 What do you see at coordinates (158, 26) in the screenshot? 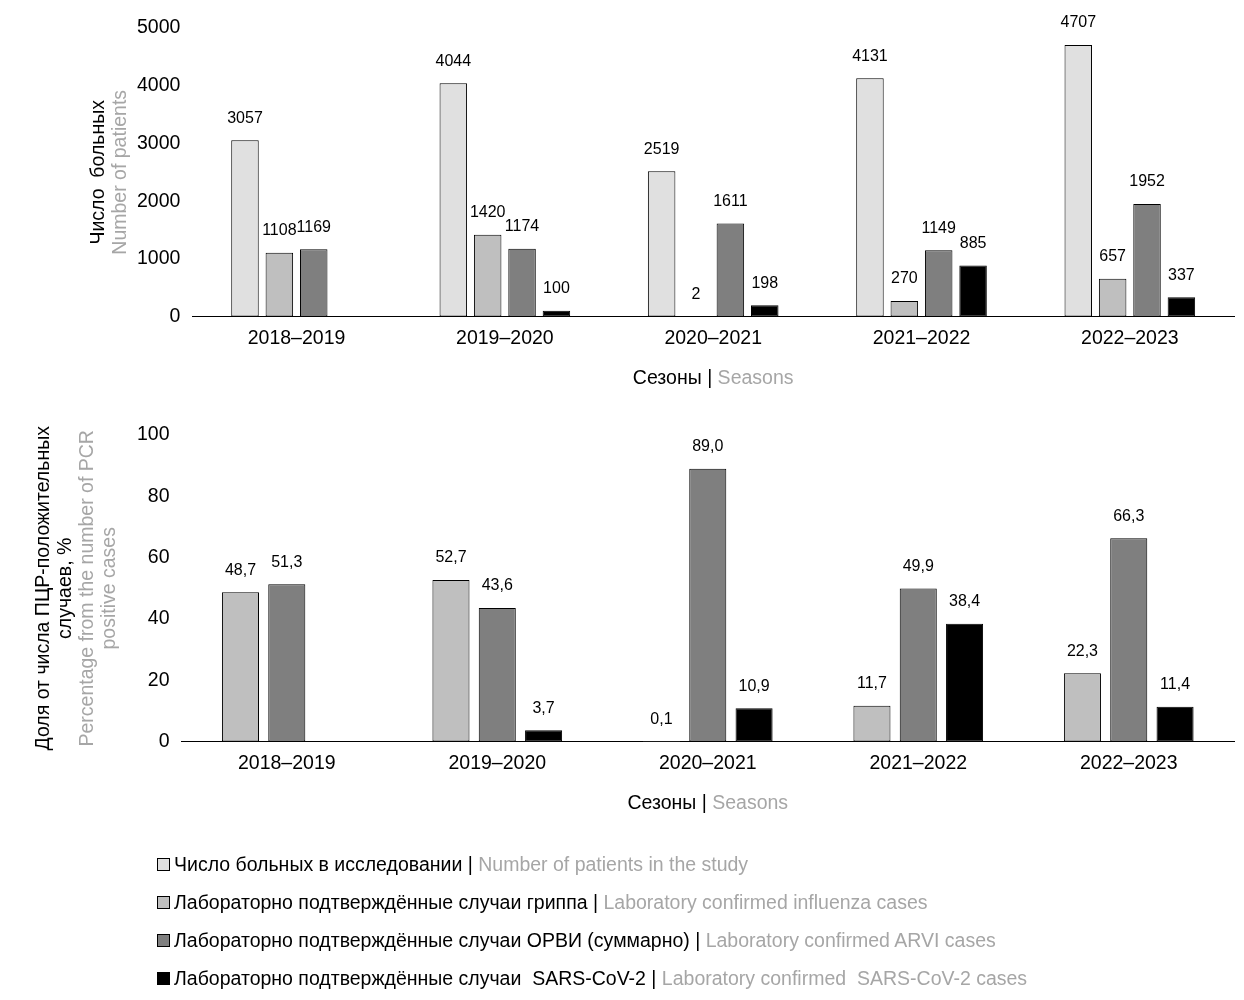
I see `y-tick-label: 5000` at bounding box center [158, 26].